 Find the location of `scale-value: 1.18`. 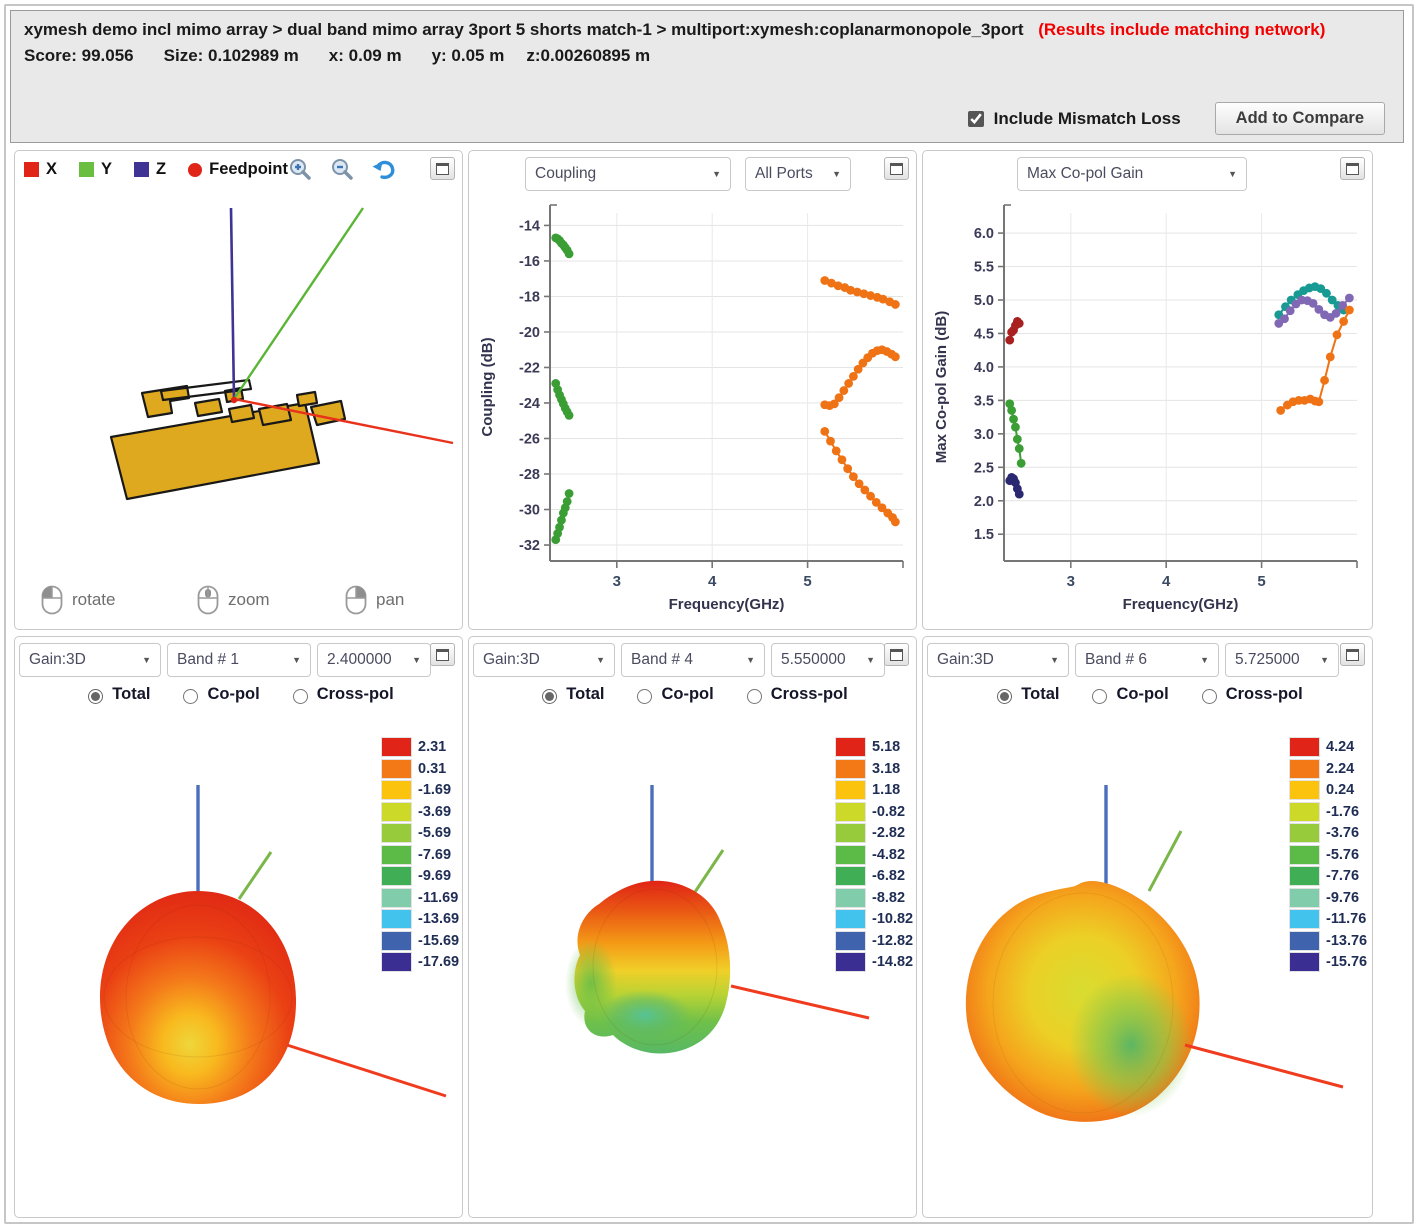

scale-value: 1.18 is located at coordinates (886, 790).